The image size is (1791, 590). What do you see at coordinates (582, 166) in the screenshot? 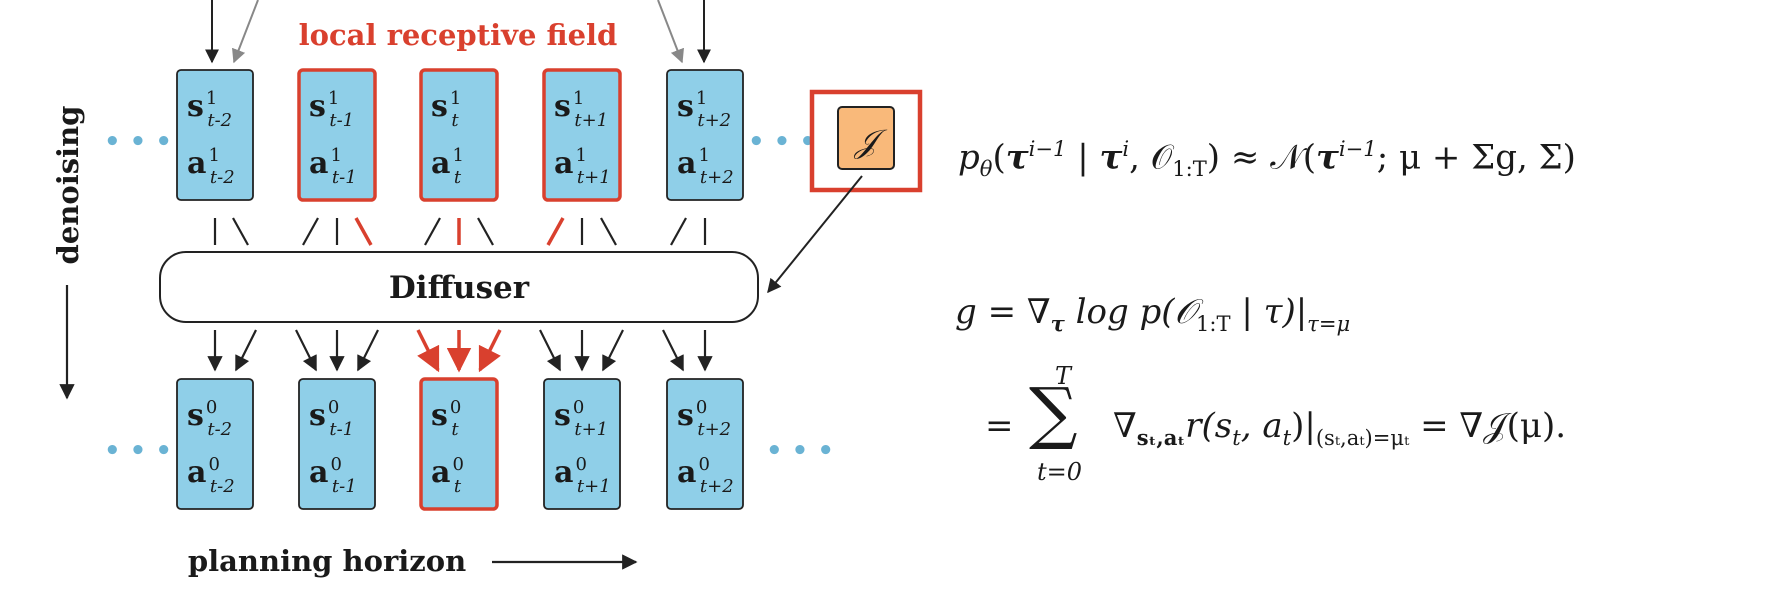
I see `action-label: a 1 t+1` at bounding box center [582, 166].